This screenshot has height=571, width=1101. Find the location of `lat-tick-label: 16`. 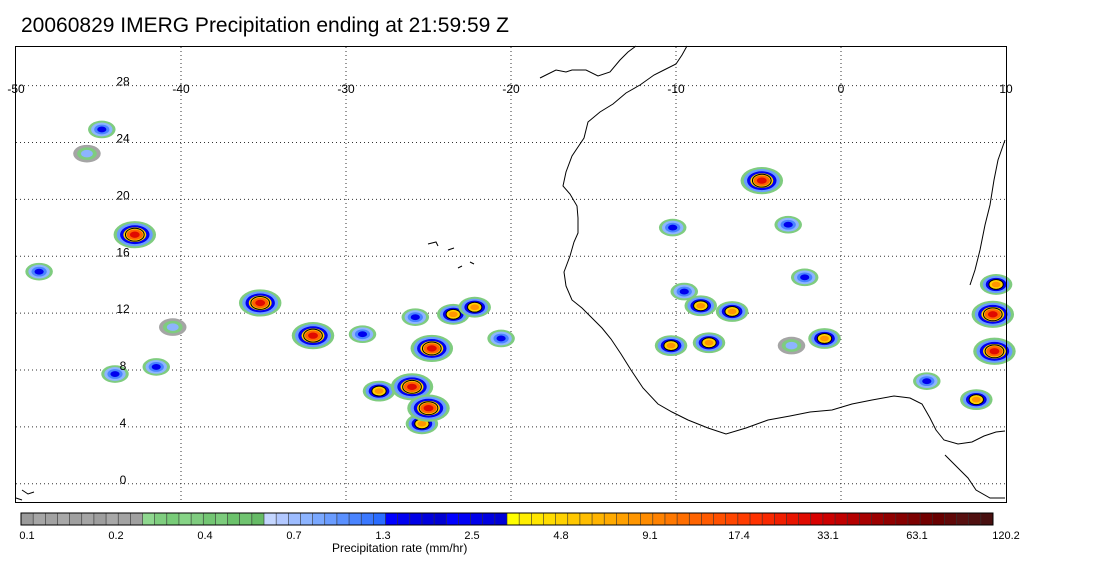

lat-tick-label: 16 is located at coordinates (123, 252).